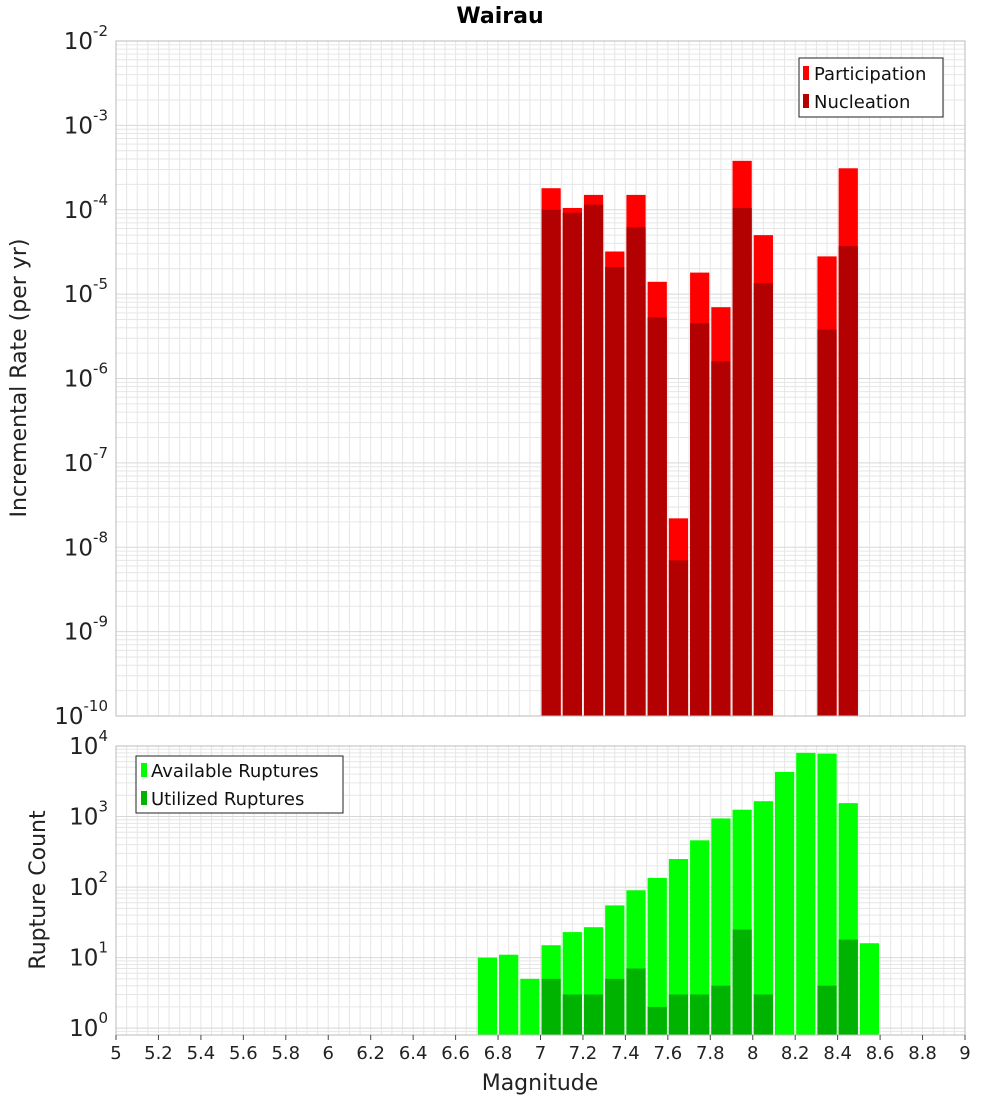 The height and width of the screenshot is (1100, 1000). Describe the element at coordinates (227, 799) in the screenshot. I see `utilized-legend-label: Utilized Ruptures` at that location.